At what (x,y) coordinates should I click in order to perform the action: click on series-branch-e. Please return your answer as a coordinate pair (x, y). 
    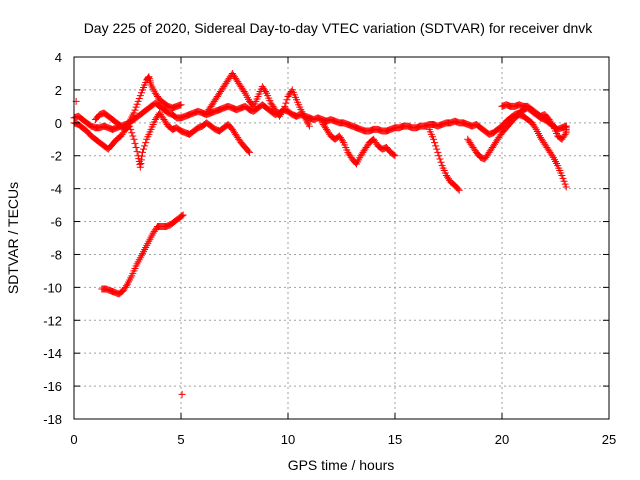
    Looking at the image, I should click on (444, 159).